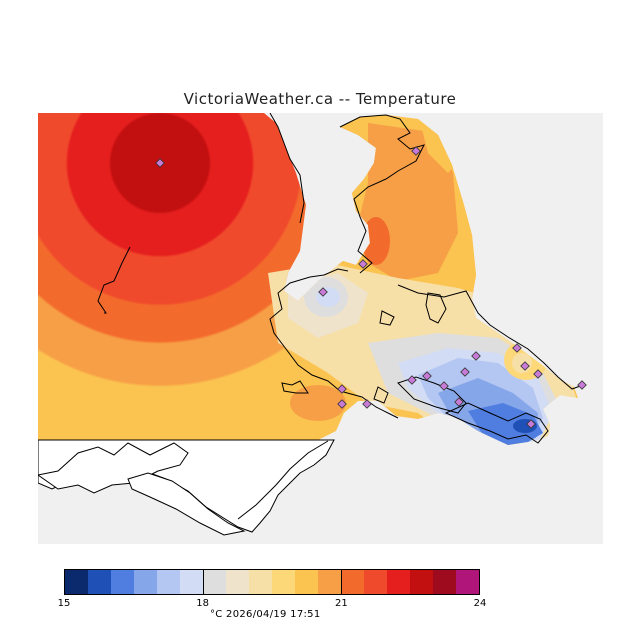  What do you see at coordinates (113, 468) in the screenshot?
I see `southern-inlet` at bounding box center [113, 468].